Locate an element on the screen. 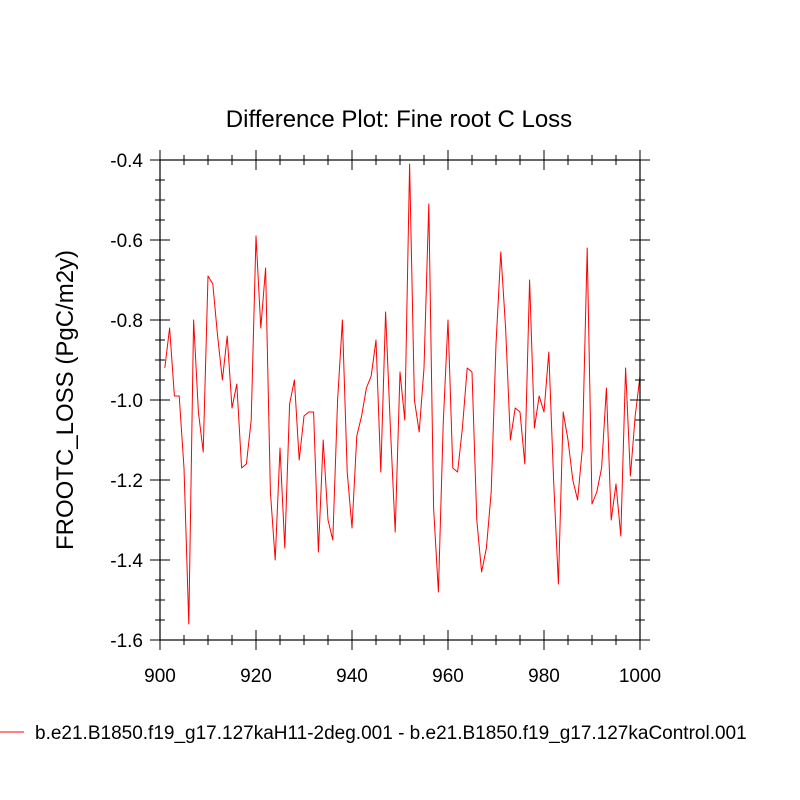  x-tick-label: 920 is located at coordinates (256, 676).